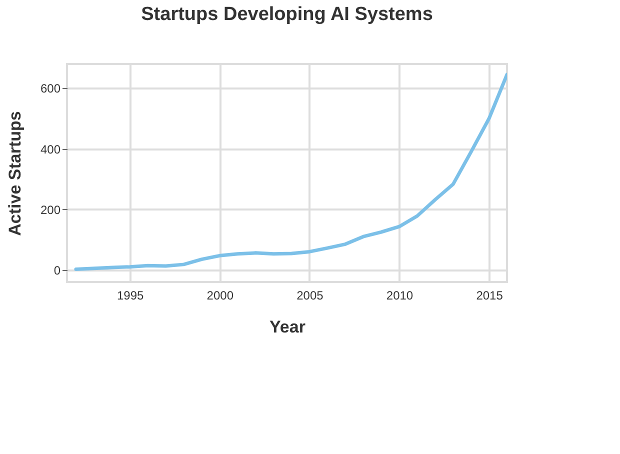  Describe the element at coordinates (50, 89) in the screenshot. I see `y-tick-label: 600` at that location.